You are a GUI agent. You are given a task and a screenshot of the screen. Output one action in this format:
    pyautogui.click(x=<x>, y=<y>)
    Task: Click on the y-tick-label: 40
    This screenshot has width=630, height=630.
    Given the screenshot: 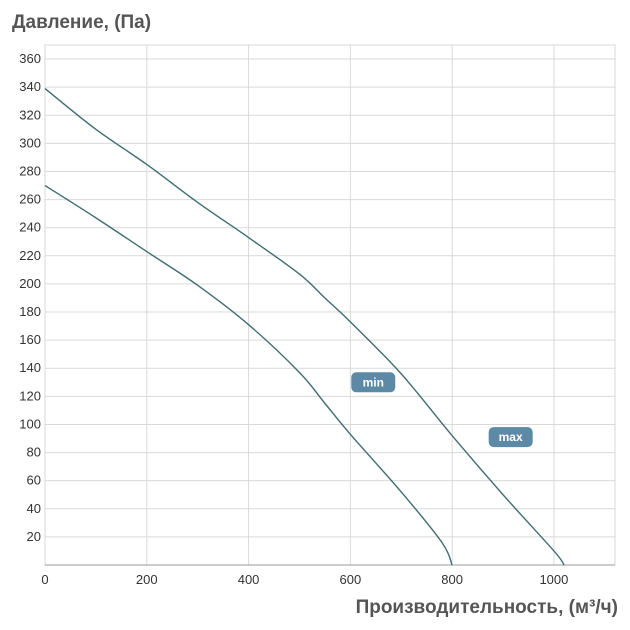 What is the action you would take?
    pyautogui.click(x=34, y=508)
    